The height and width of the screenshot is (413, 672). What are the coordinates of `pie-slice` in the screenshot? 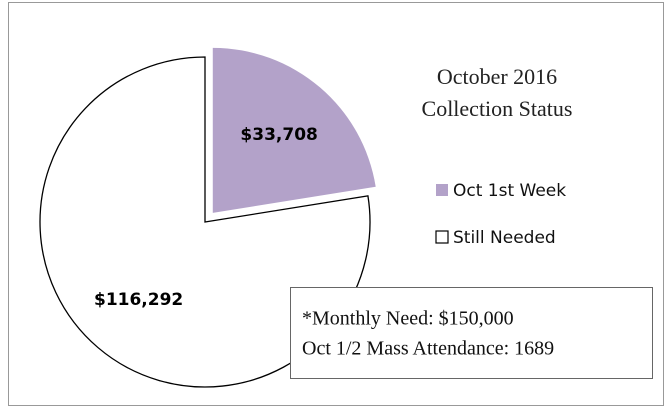 It's located at (294, 130).